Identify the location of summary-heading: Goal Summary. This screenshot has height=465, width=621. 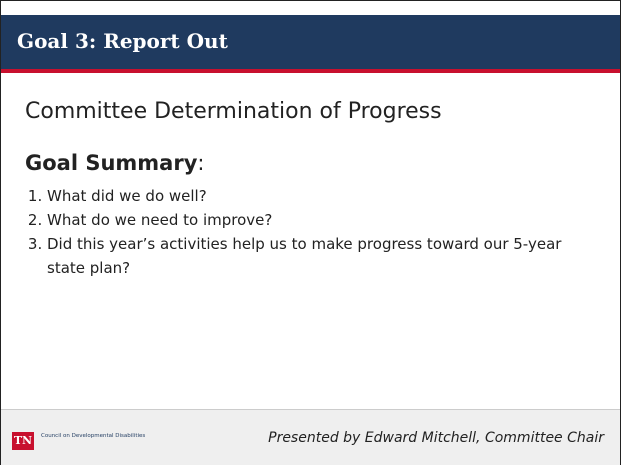
(111, 163).